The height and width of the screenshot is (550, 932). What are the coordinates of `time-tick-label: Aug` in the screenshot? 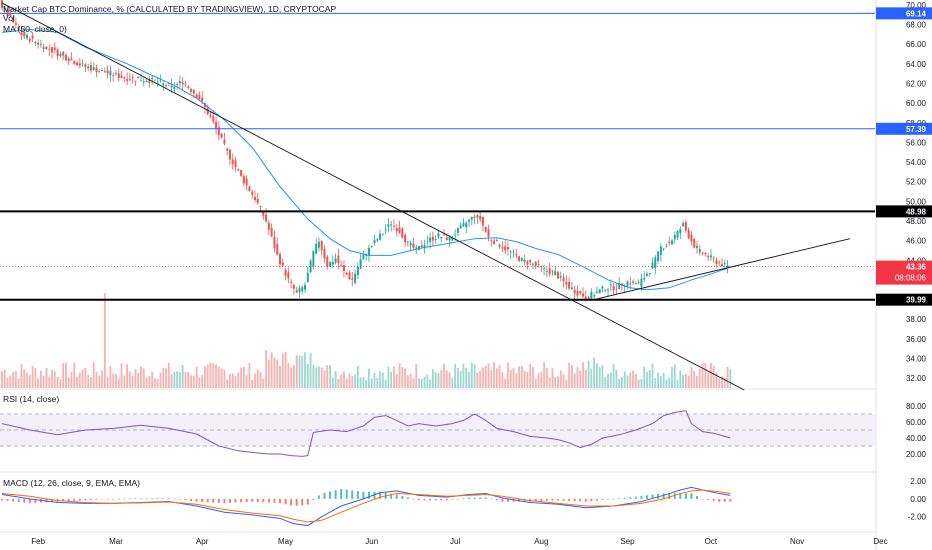 It's located at (541, 541).